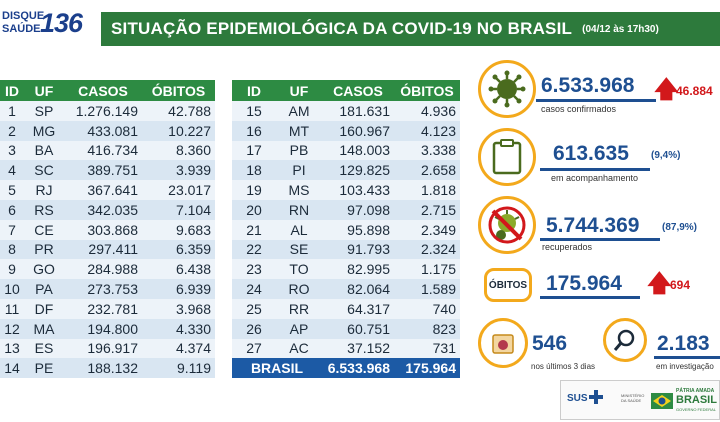  I want to click on row-id: 15, so click(254, 111).